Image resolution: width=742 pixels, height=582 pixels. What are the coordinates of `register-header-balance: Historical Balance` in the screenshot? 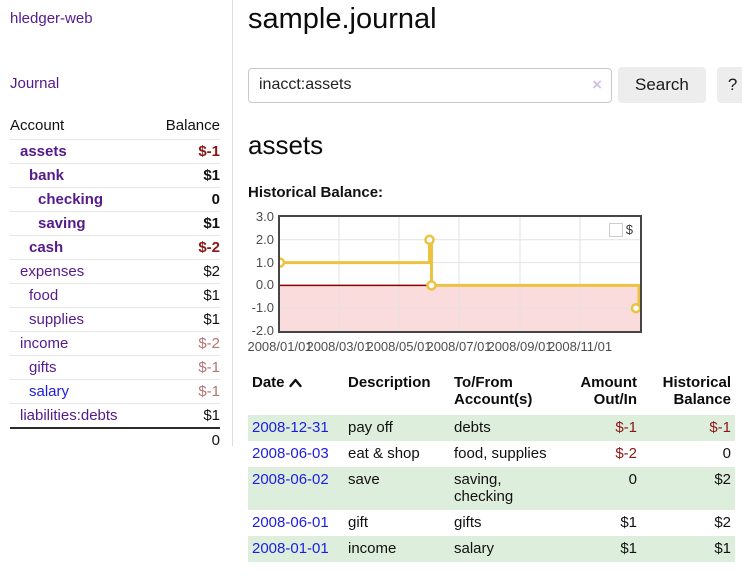 It's located at (696, 391).